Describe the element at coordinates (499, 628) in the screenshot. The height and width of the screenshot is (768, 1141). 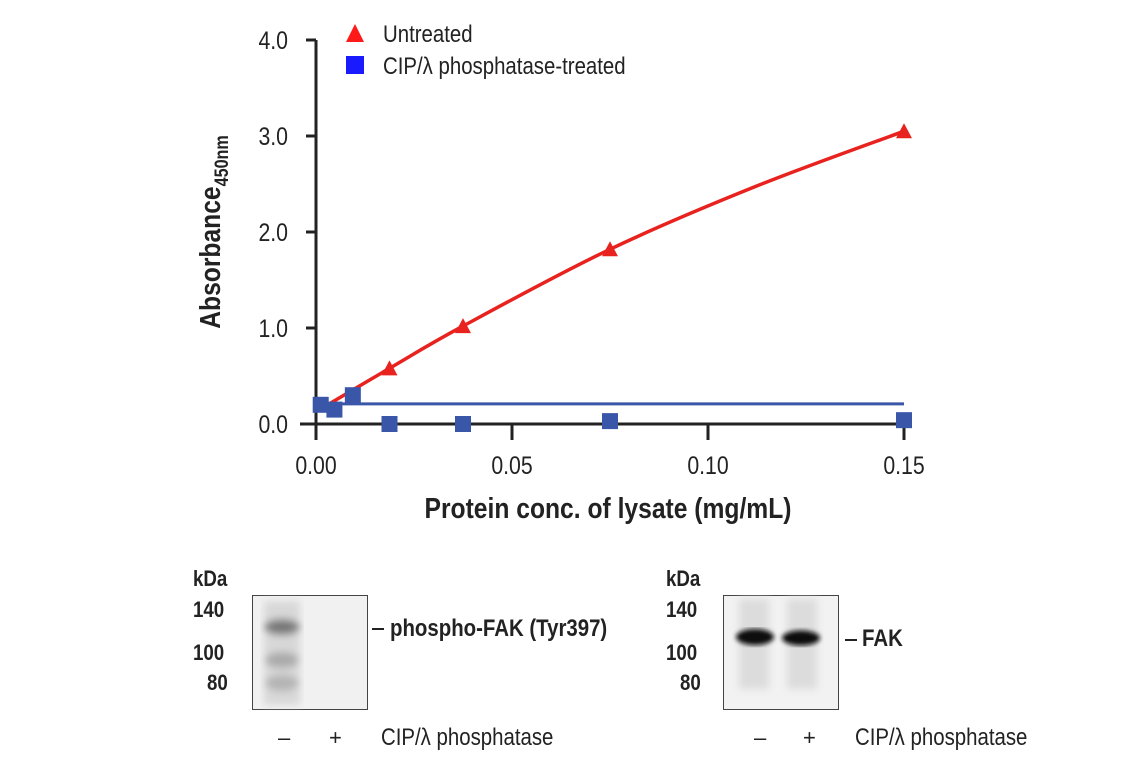
I see `band-label: phospho-FAK (Tyr397)` at that location.